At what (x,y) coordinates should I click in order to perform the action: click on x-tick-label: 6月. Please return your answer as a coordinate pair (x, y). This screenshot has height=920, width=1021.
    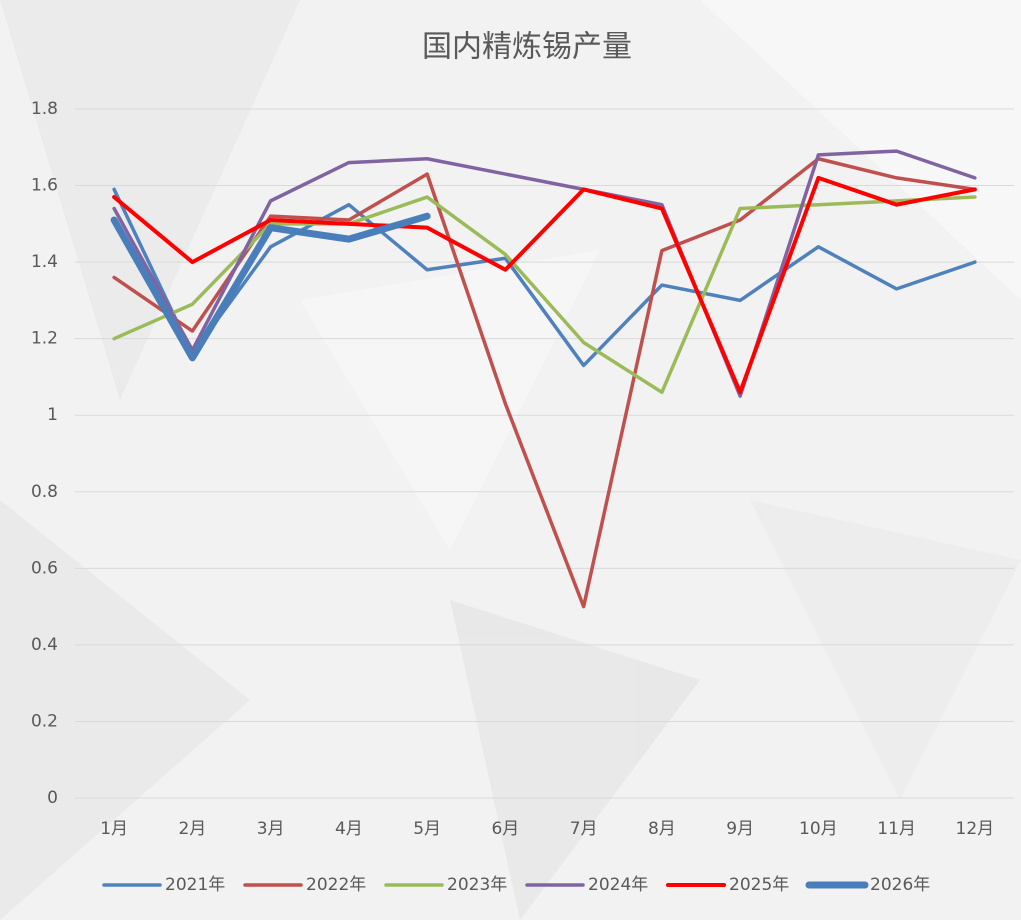
    Looking at the image, I should click on (505, 829).